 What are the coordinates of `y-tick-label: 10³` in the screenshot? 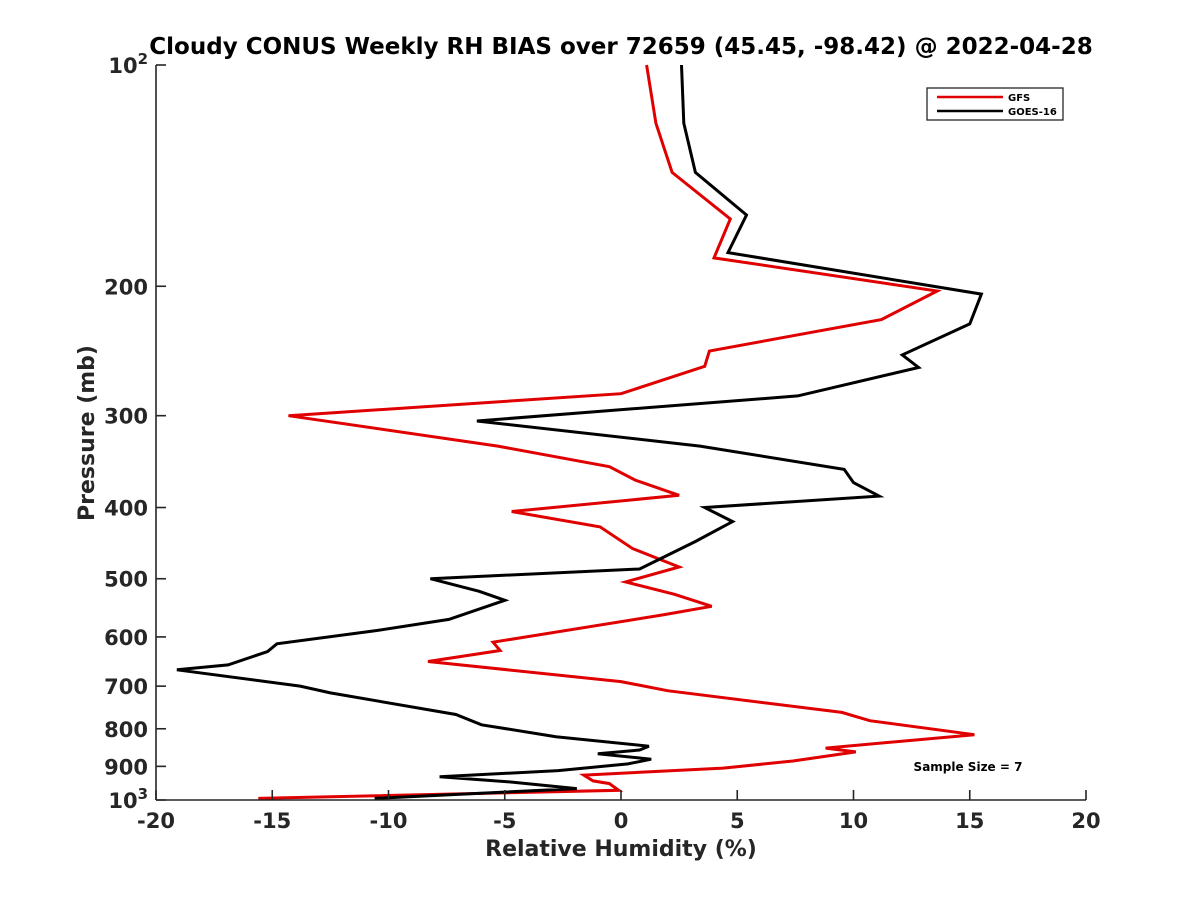 It's located at (128, 799).